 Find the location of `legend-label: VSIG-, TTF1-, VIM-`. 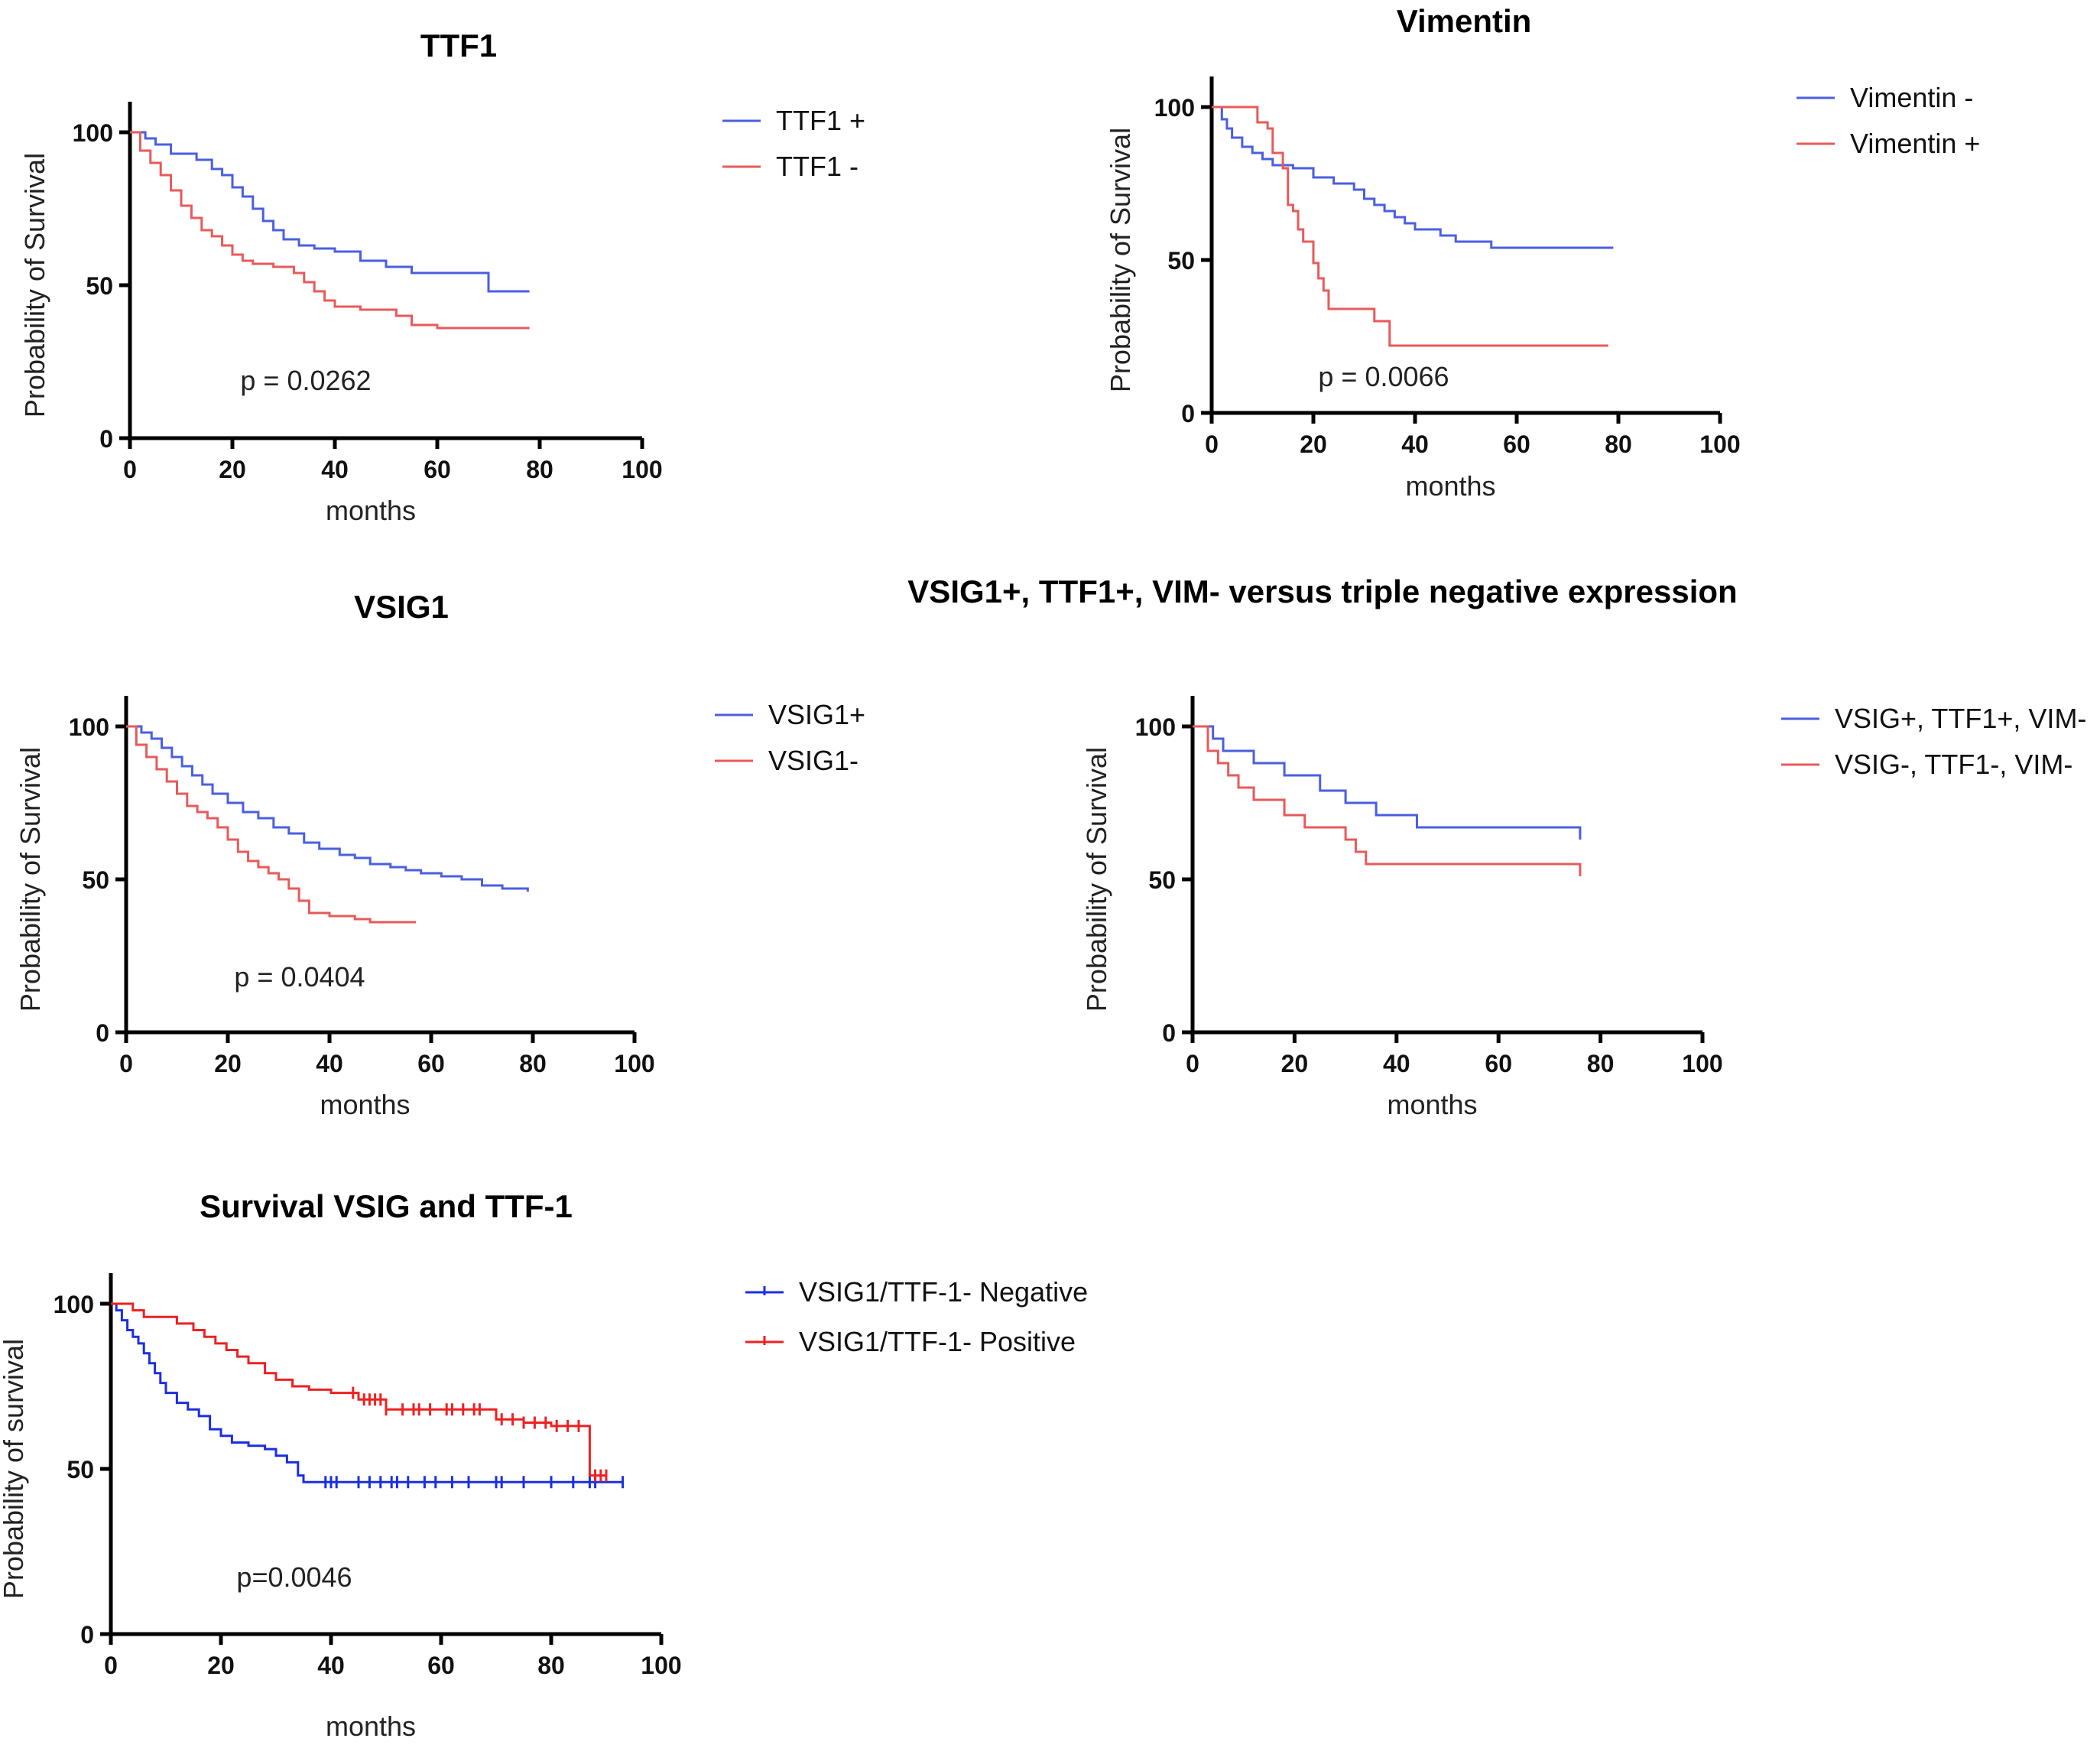

legend-label: VSIG-, TTF1-, VIM- is located at coordinates (1953, 764).